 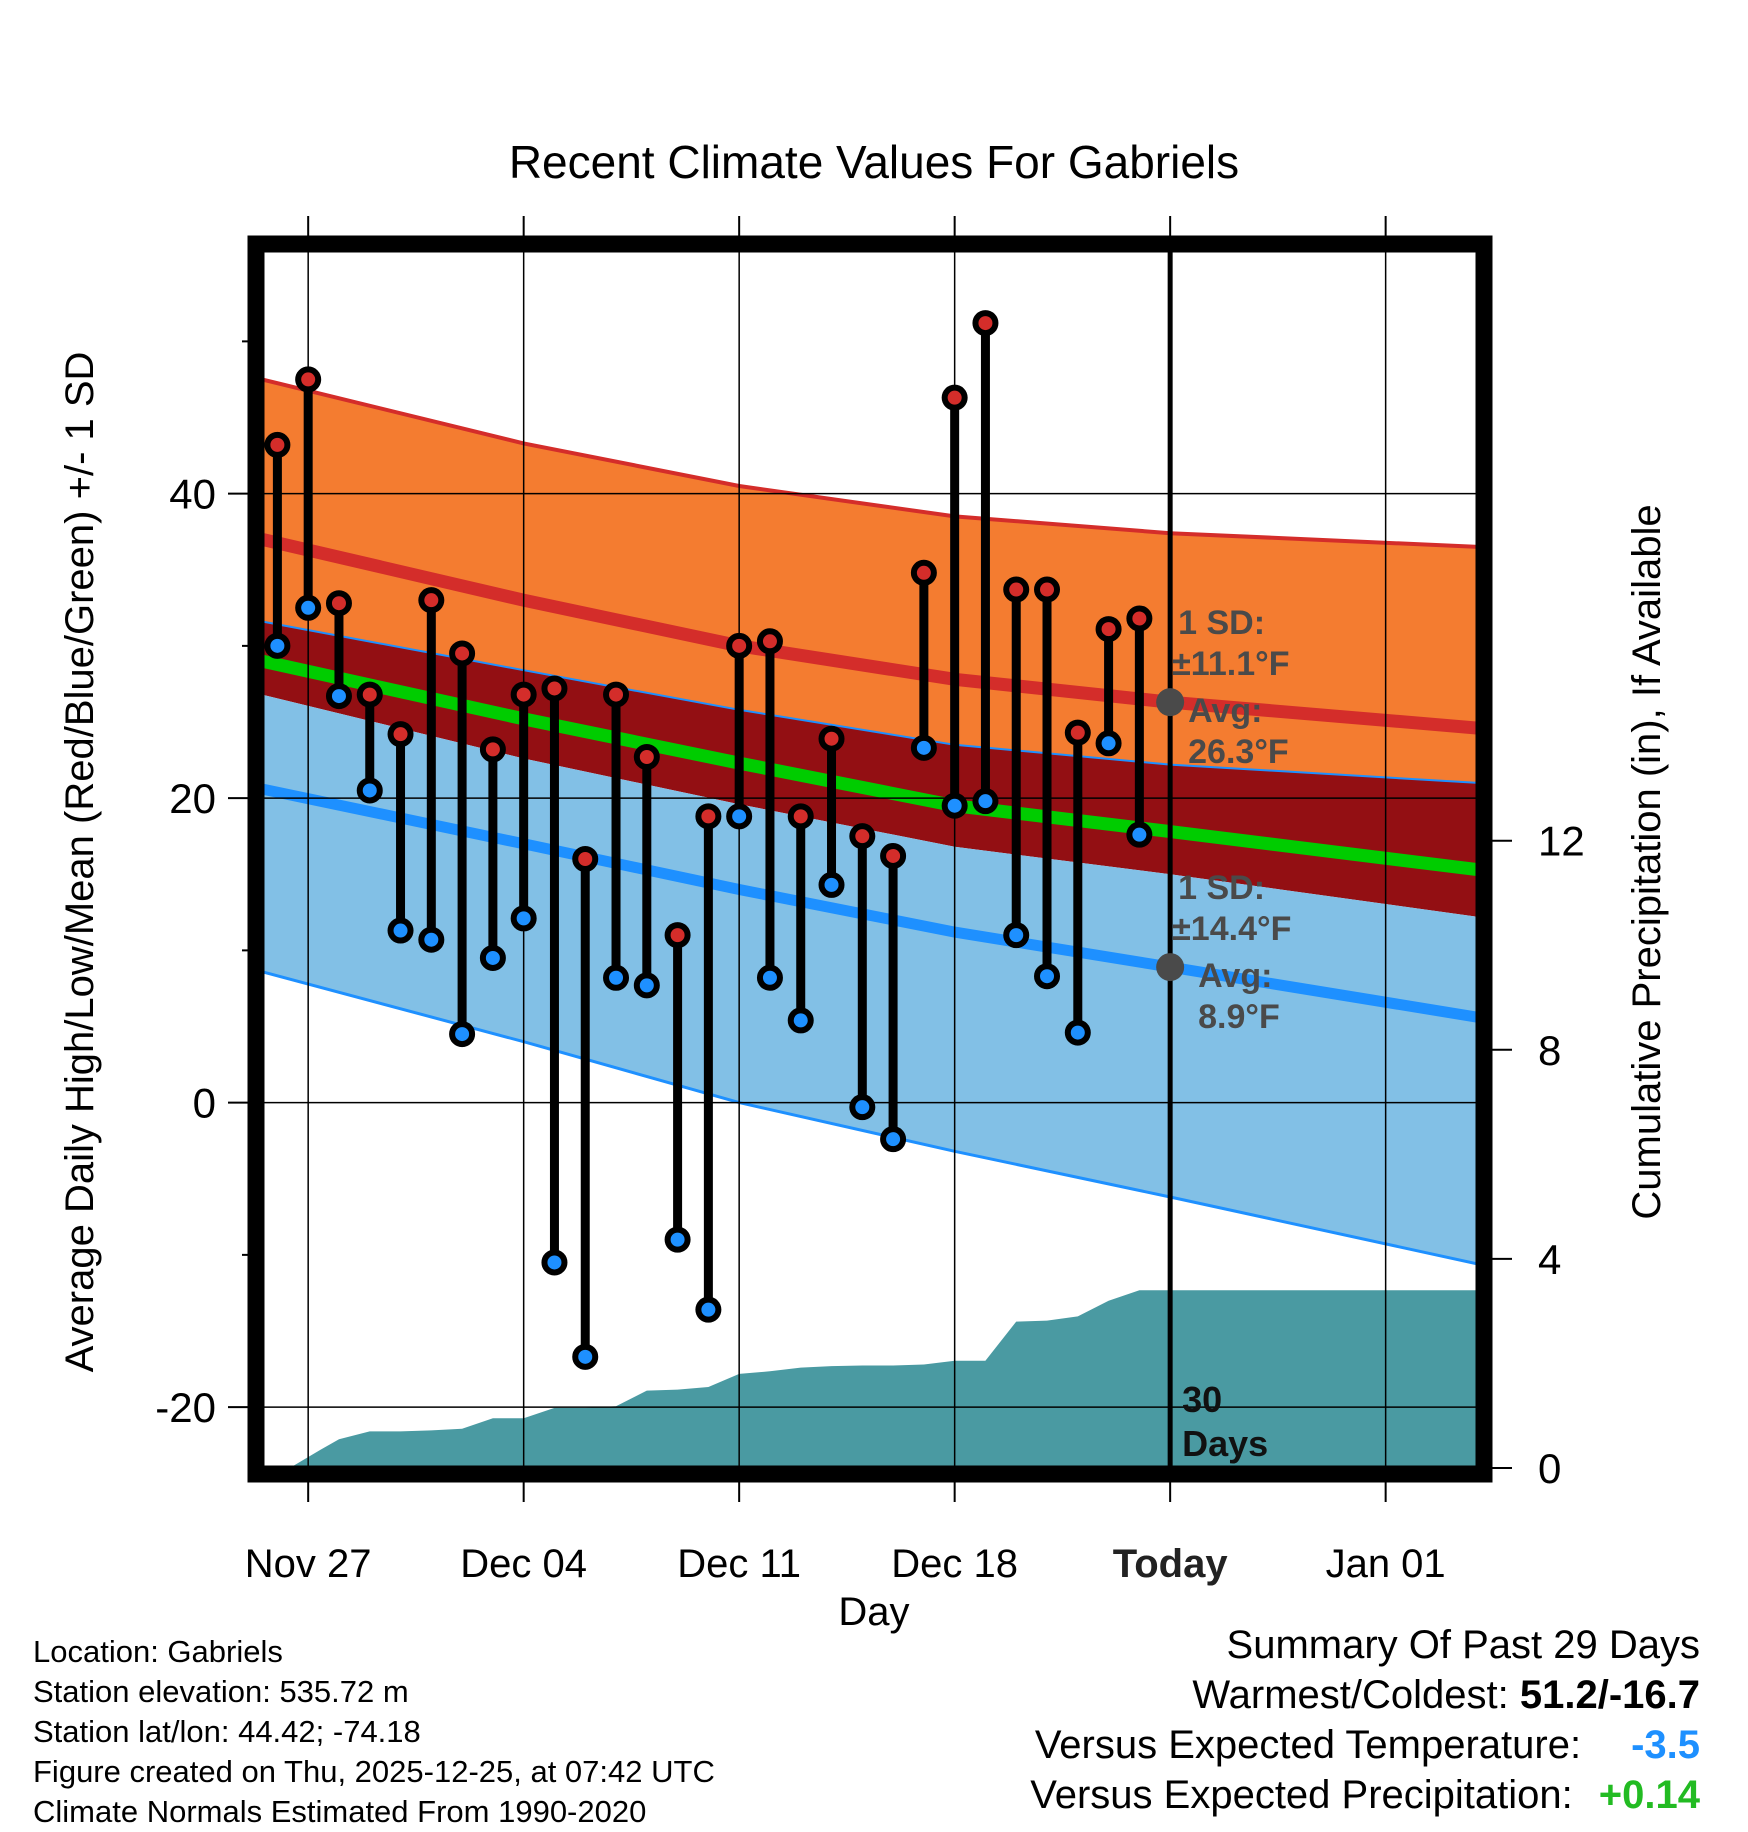 I want to click on today-low-avg-point, so click(x=1170, y=967).